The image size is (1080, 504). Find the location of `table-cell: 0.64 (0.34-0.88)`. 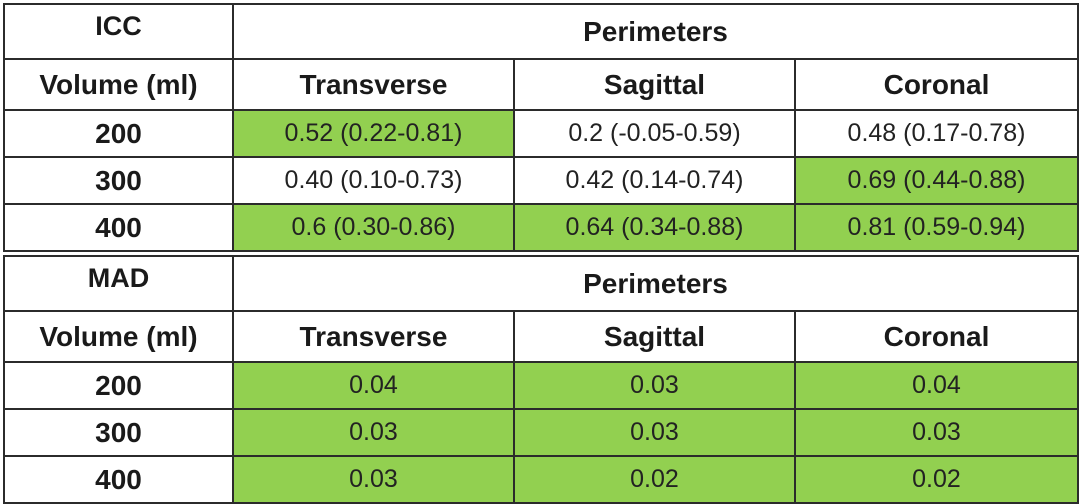

table-cell: 0.64 (0.34-0.88) is located at coordinates (654, 227).